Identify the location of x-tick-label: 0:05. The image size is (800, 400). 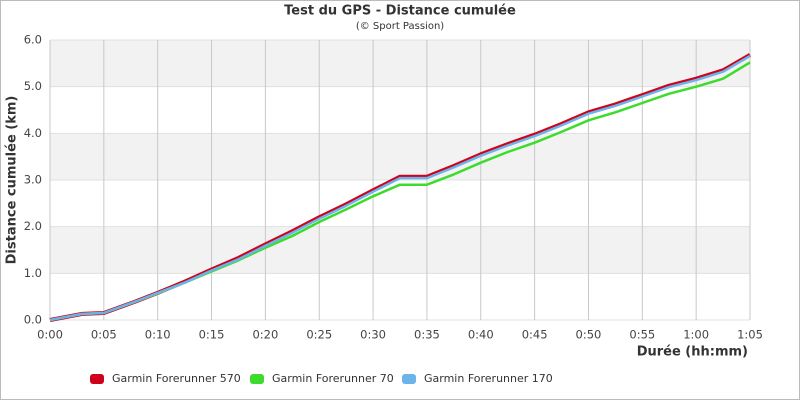
(104, 335).